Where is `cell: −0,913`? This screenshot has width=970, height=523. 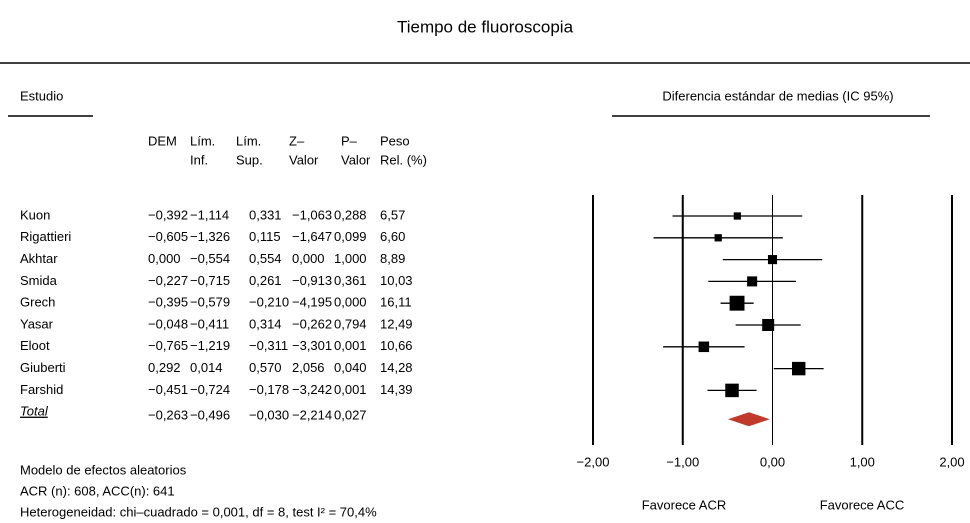
cell: −0,913 is located at coordinates (312, 280).